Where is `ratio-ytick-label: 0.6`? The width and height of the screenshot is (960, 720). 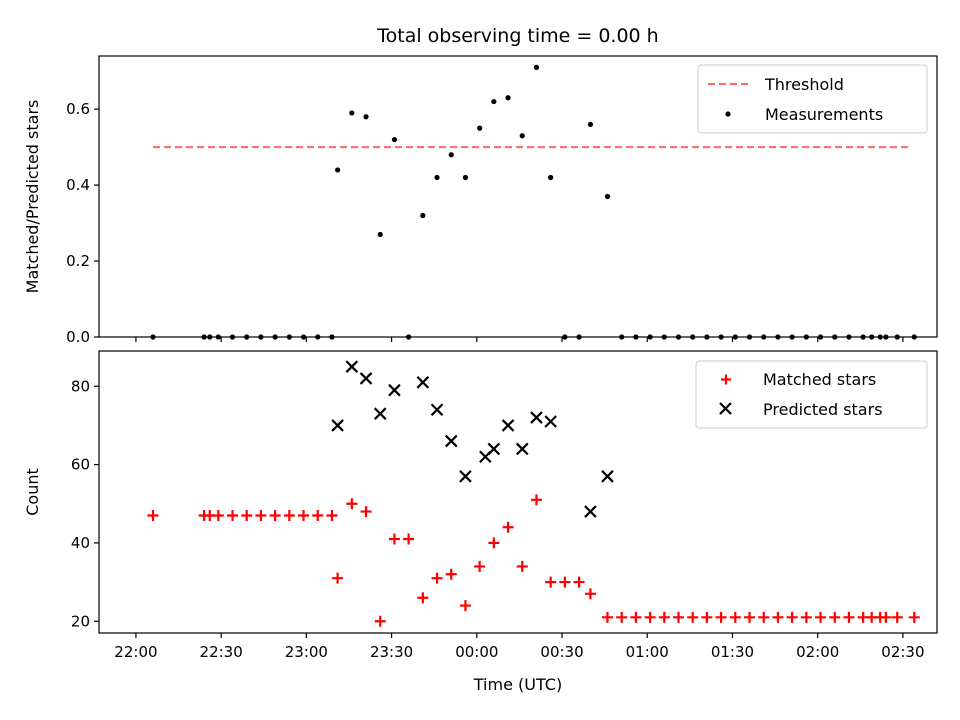 ratio-ytick-label: 0.6 is located at coordinates (78, 109).